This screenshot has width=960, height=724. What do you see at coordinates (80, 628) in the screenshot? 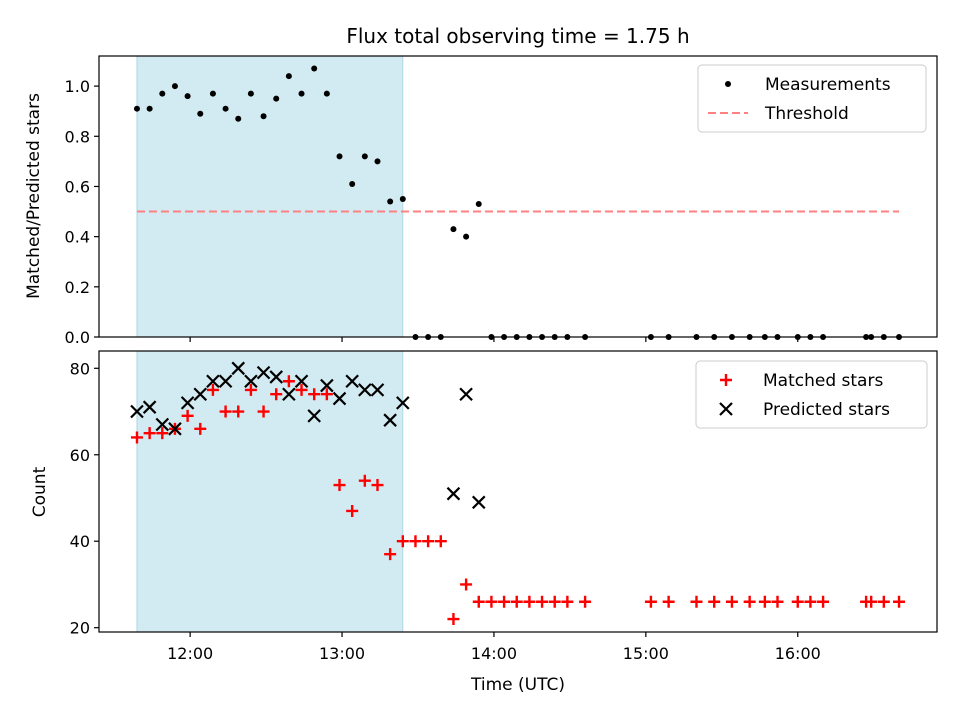
I see `y-tick-label: 20` at bounding box center [80, 628].